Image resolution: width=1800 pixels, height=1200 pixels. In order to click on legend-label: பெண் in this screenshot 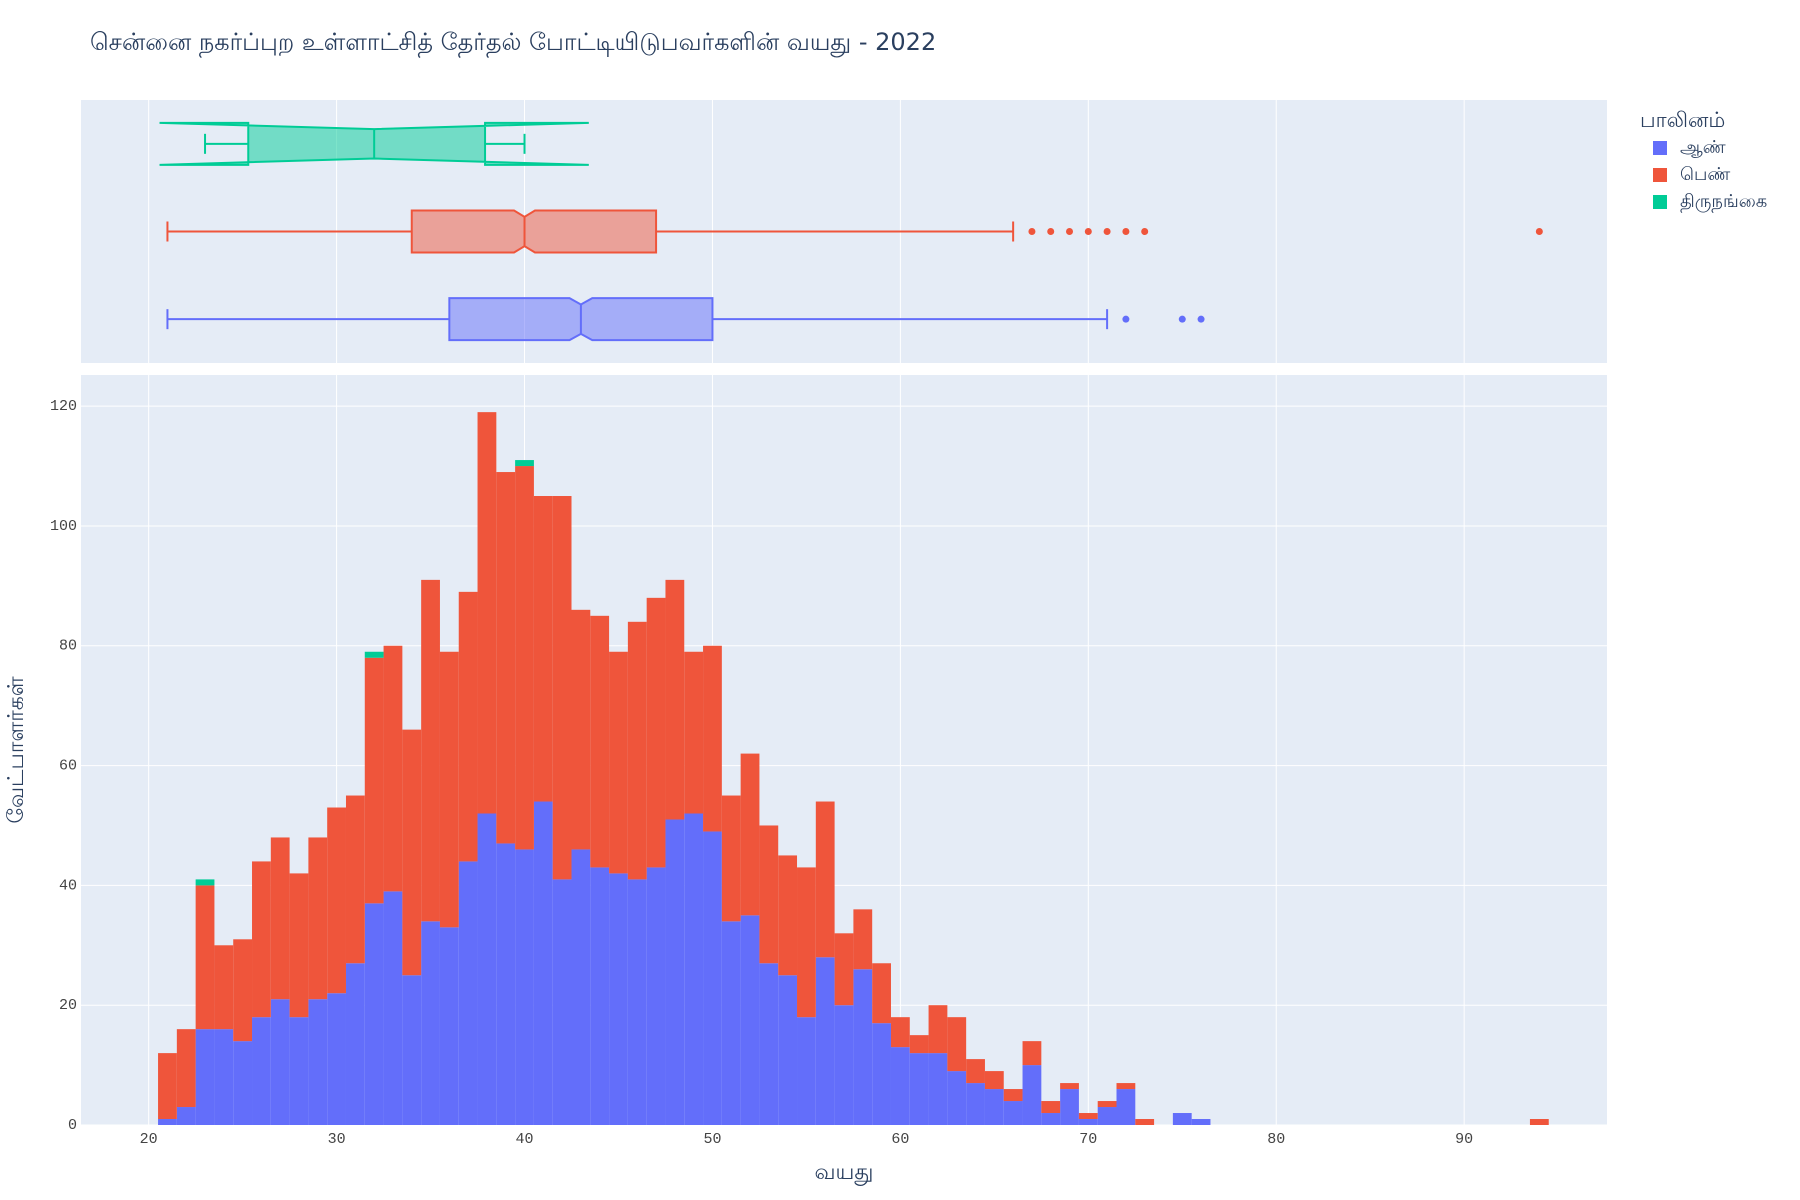, I will do `click(1705, 174)`.